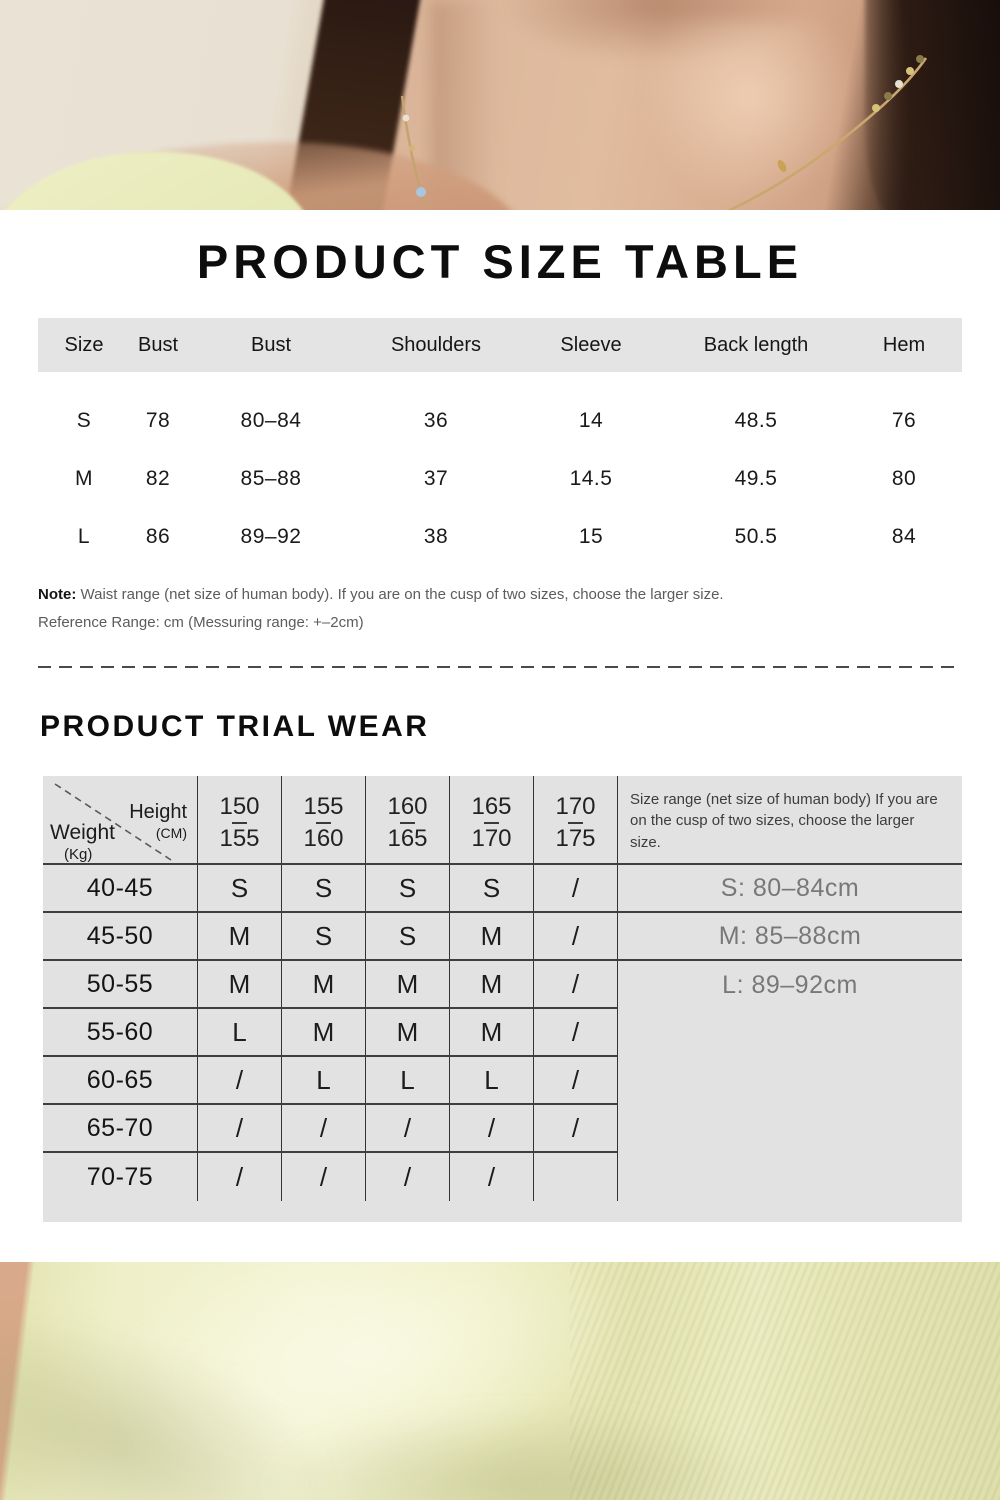 The image size is (1000, 1500). I want to click on height-column-header: 165 170, so click(491, 820).